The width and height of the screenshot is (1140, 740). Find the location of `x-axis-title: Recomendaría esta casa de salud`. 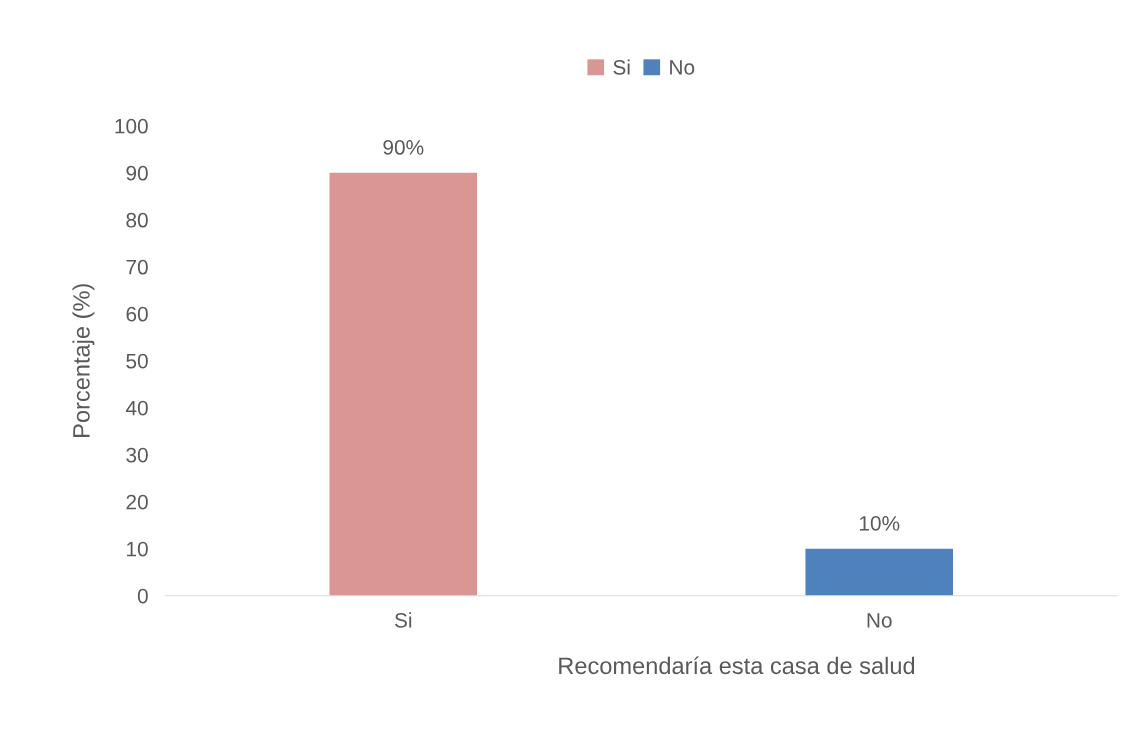

x-axis-title: Recomendaría esta casa de salud is located at coordinates (737, 665).